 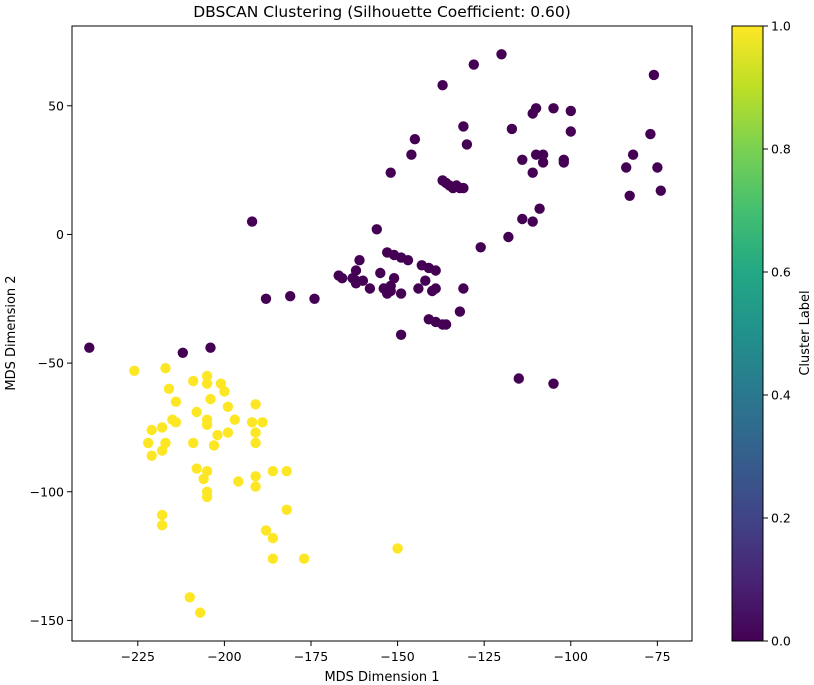 I want to click on colorbar-tick-label: 0.2, so click(x=781, y=518).